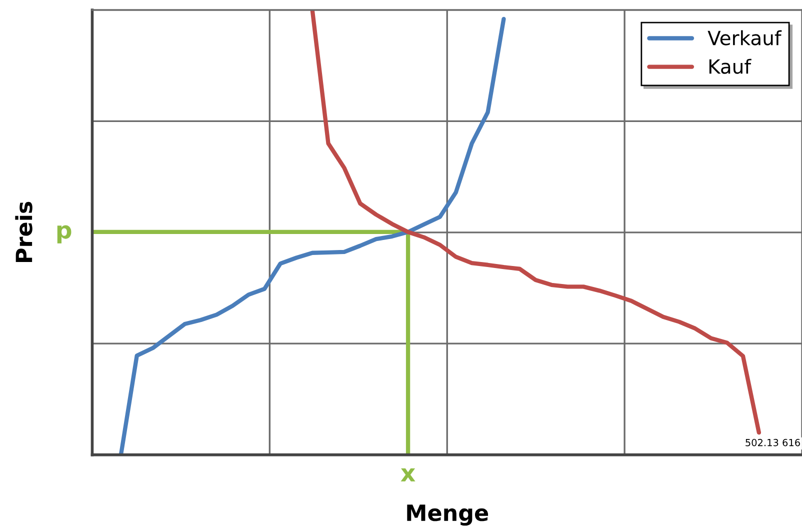  Describe the element at coordinates (408, 475) in the screenshot. I see `text: x` at that location.